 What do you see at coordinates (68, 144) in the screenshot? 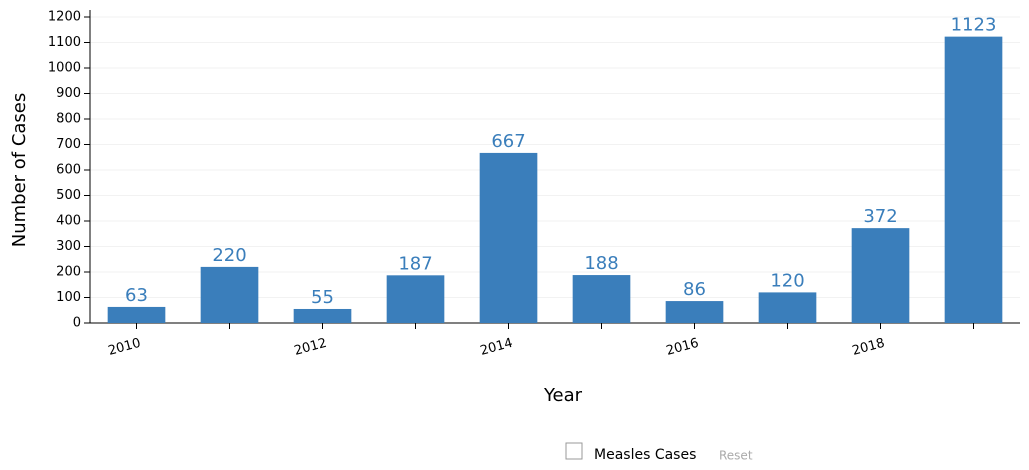
I see `y-tick-label: 700` at bounding box center [68, 144].